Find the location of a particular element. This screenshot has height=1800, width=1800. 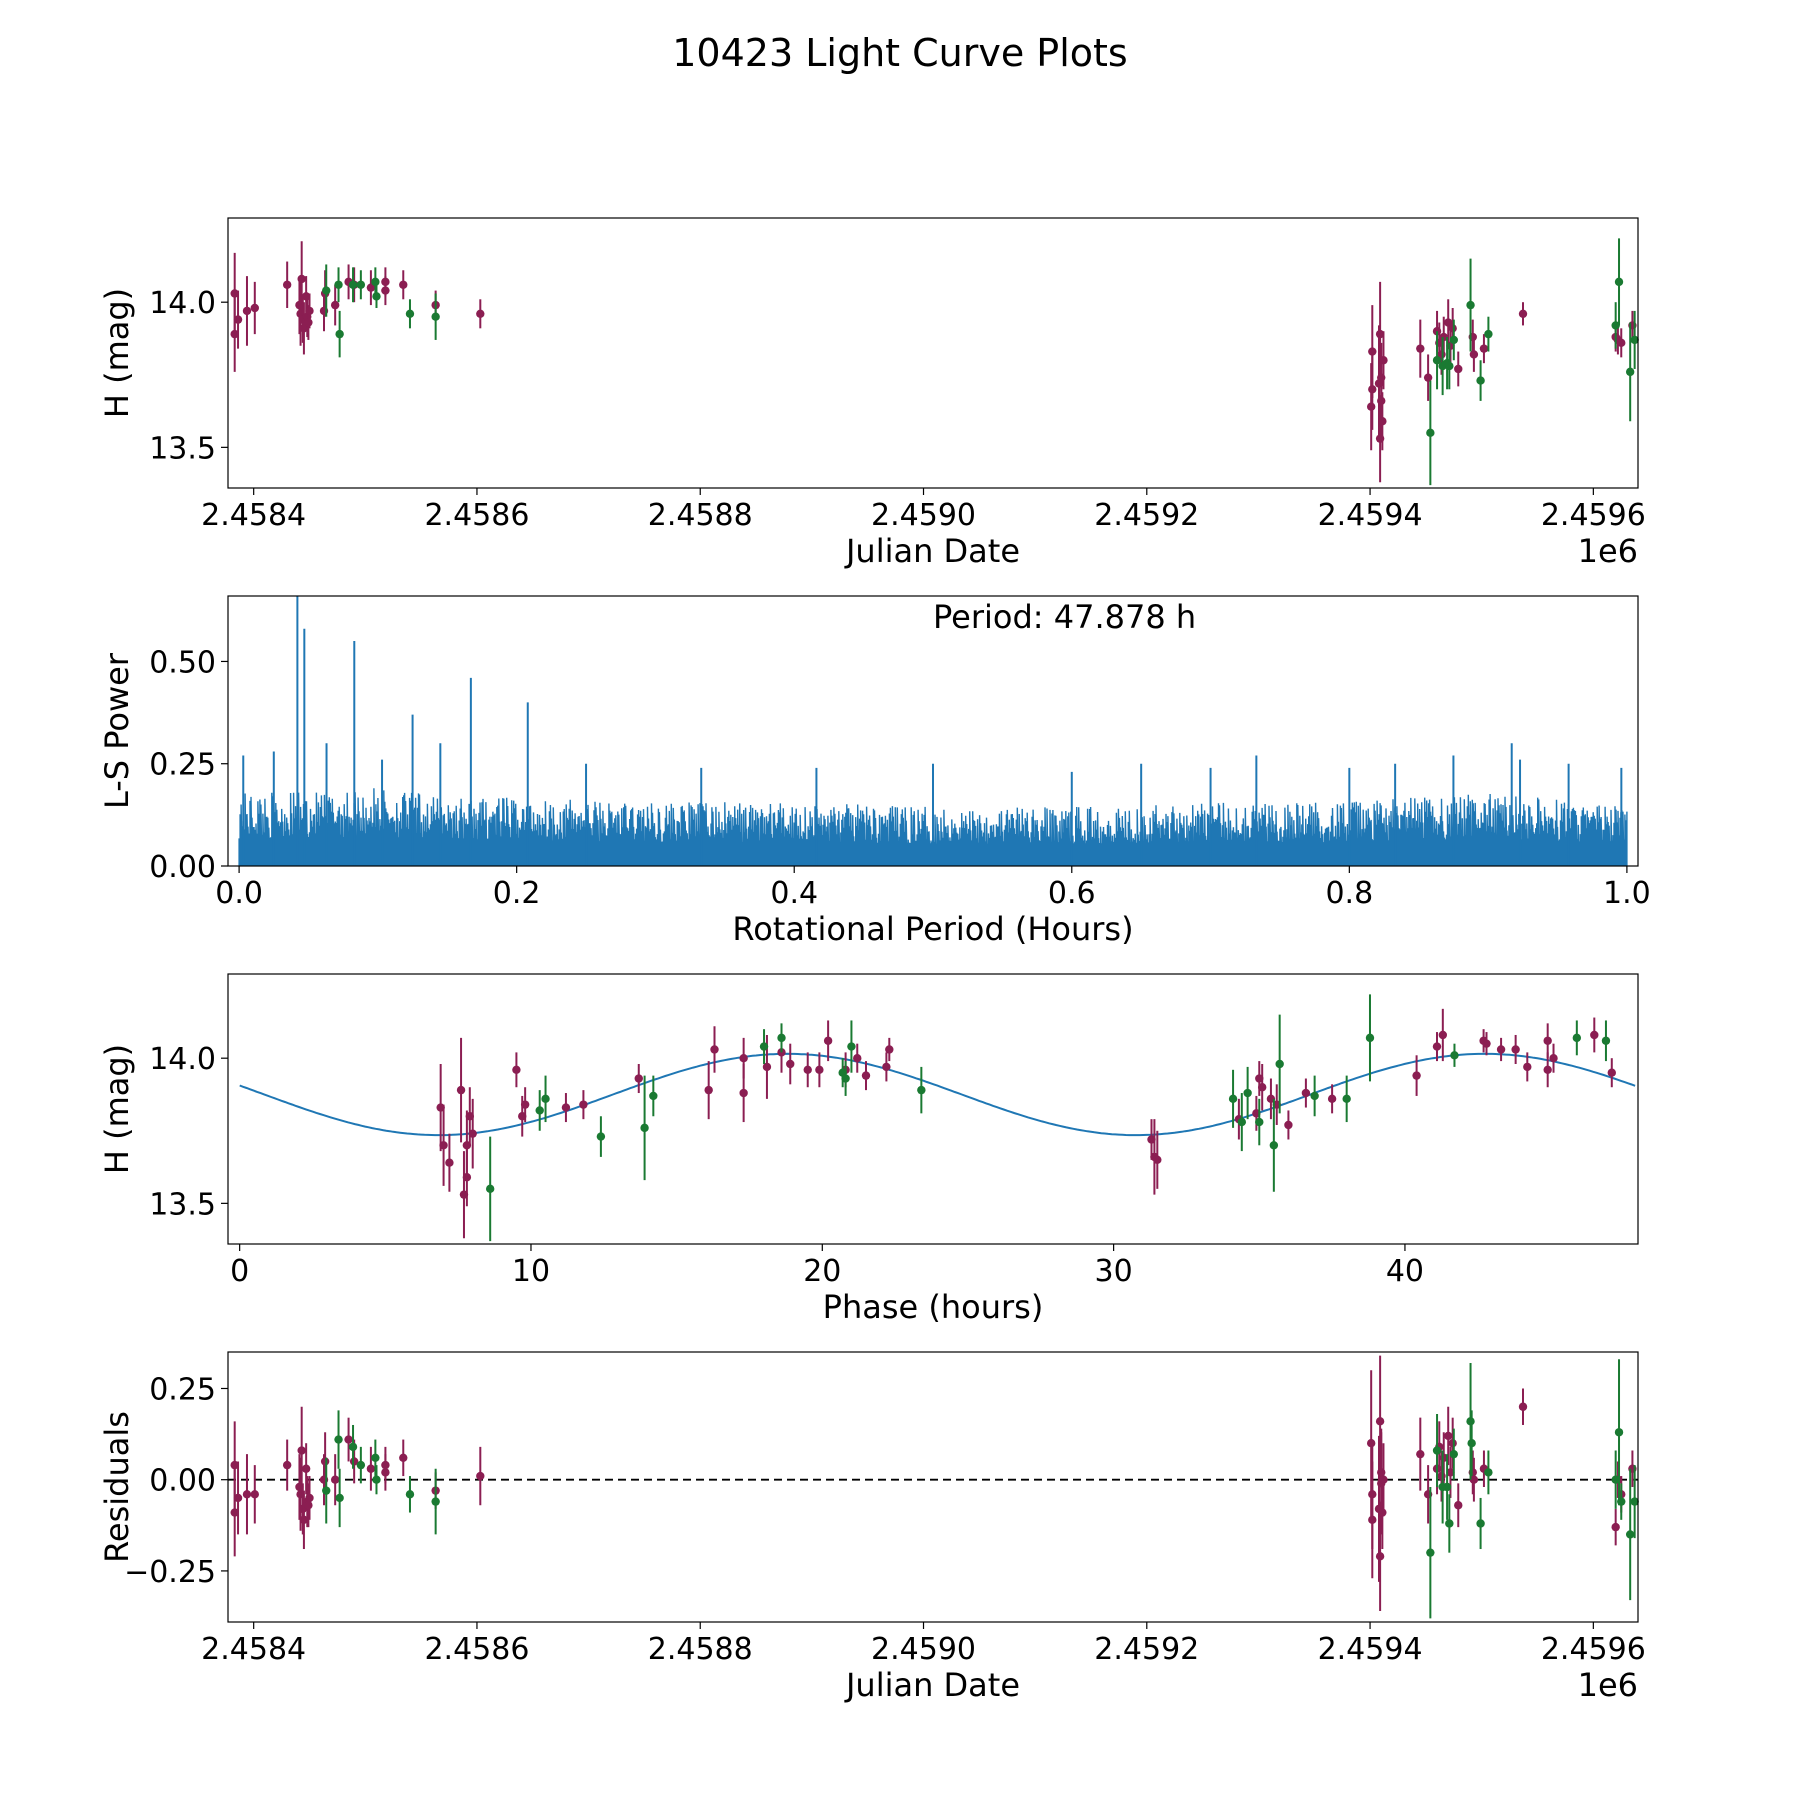

phased-ytick-label: 14.0 is located at coordinates (182, 1059).